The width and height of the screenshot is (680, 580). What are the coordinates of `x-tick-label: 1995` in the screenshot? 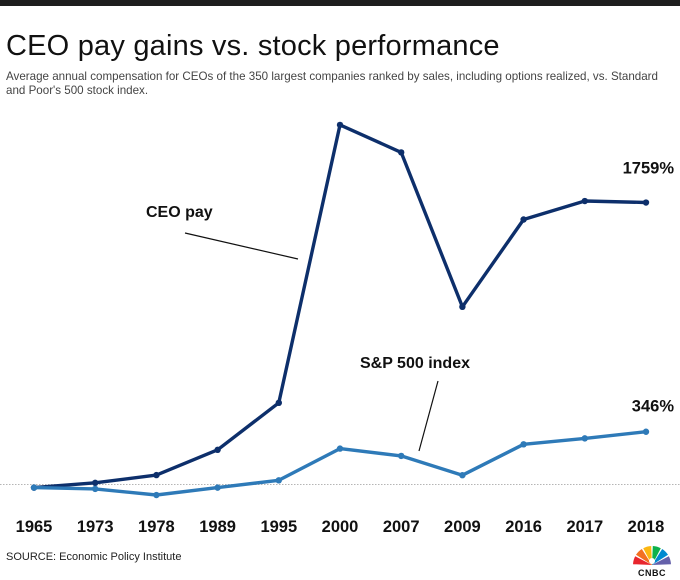 It's located at (278, 527).